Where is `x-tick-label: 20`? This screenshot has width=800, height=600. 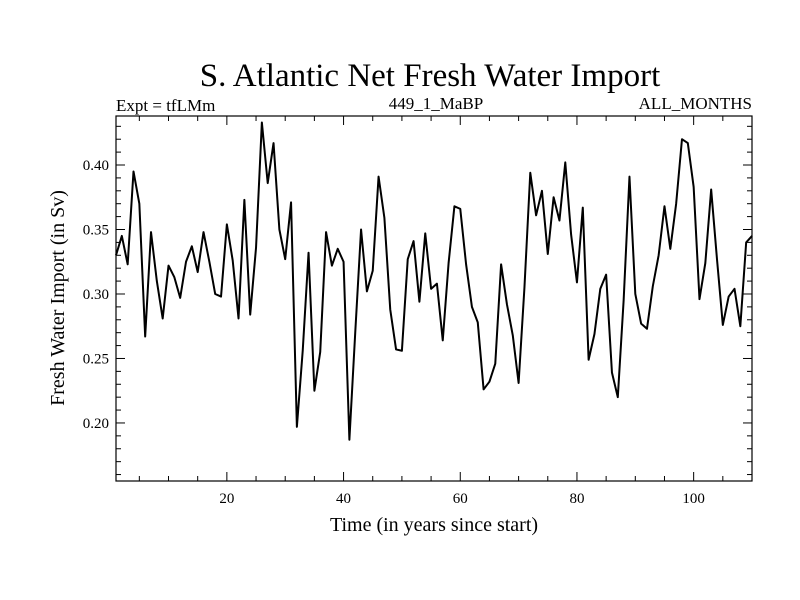 x-tick-label: 20 is located at coordinates (226, 499).